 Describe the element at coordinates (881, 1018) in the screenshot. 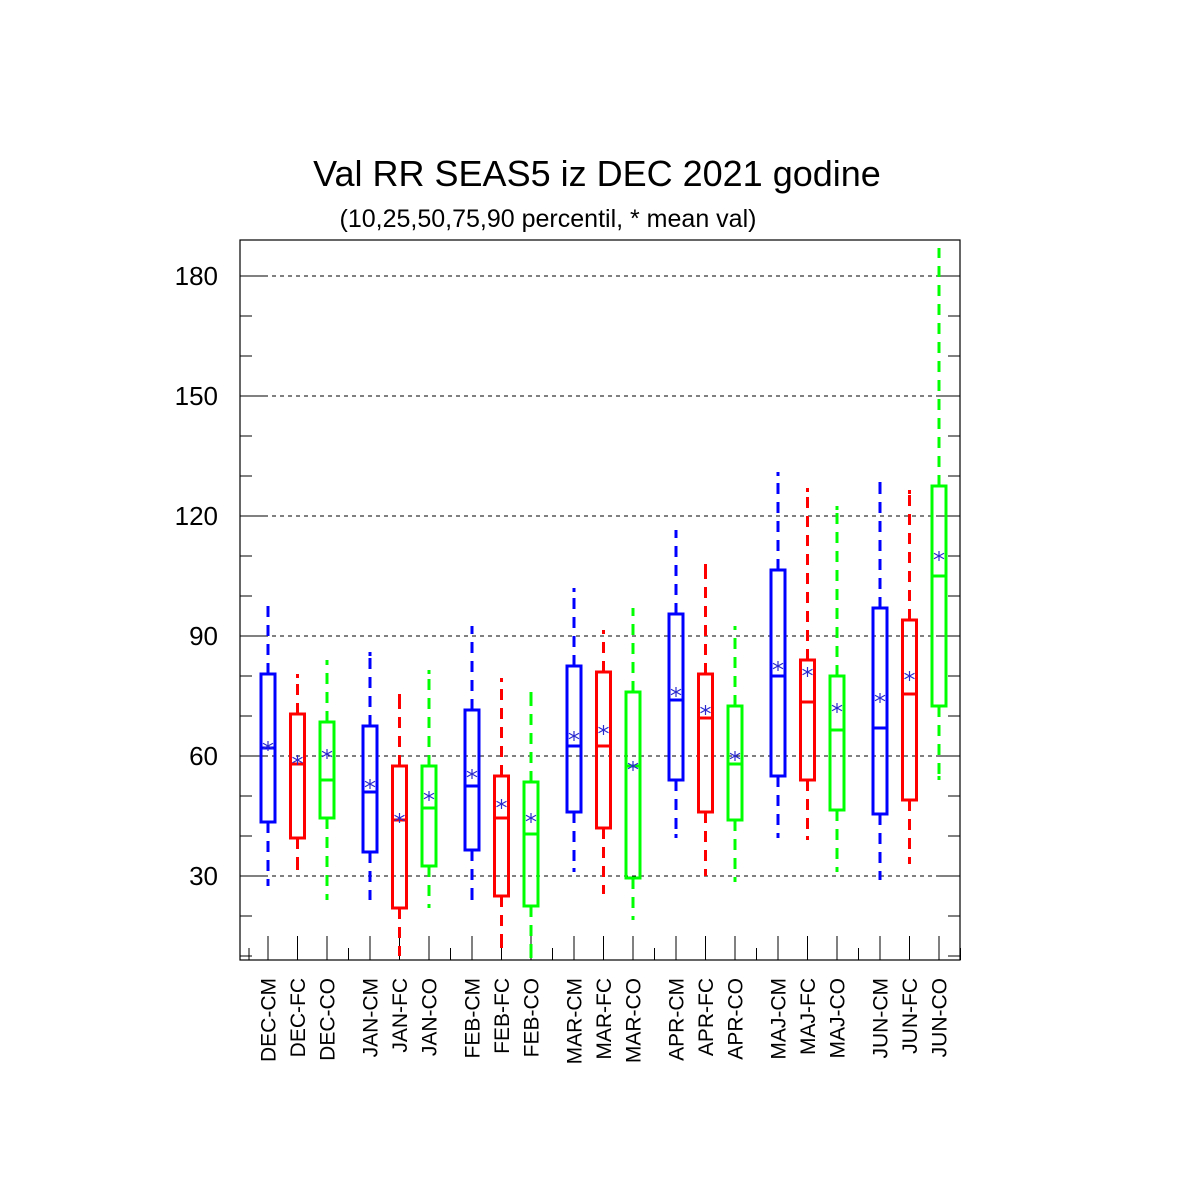

I see `x-tick-label: JUN-CM` at that location.